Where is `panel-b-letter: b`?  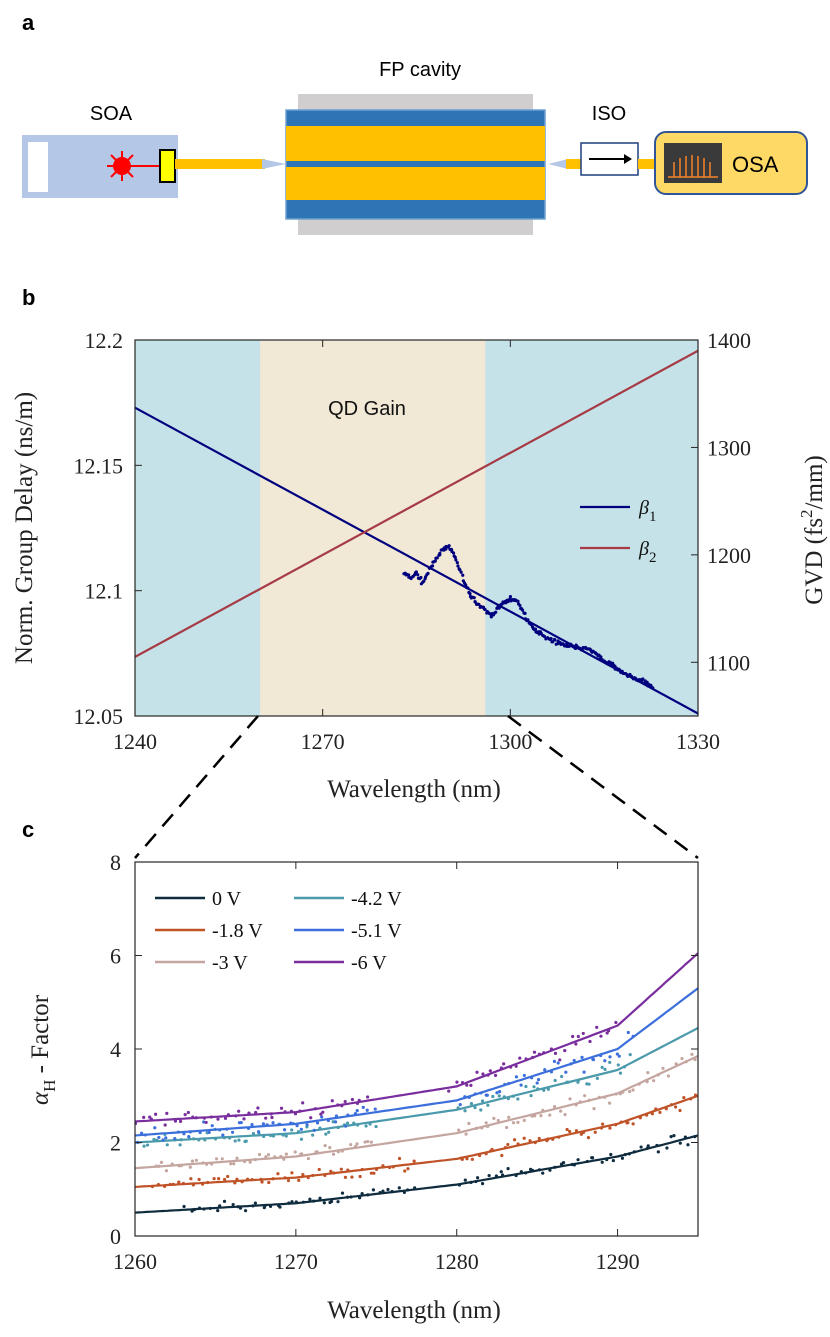
panel-b-letter: b is located at coordinates (28, 297).